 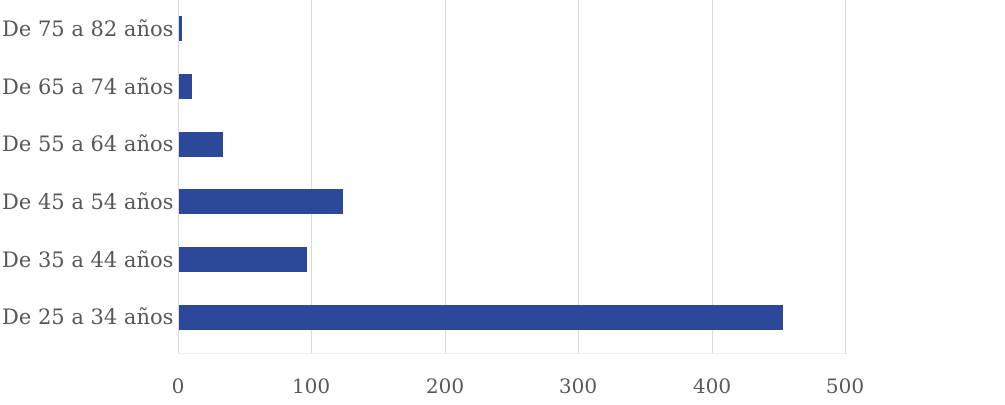 I want to click on category-label: De 25 a 34 años, so click(x=88, y=317).